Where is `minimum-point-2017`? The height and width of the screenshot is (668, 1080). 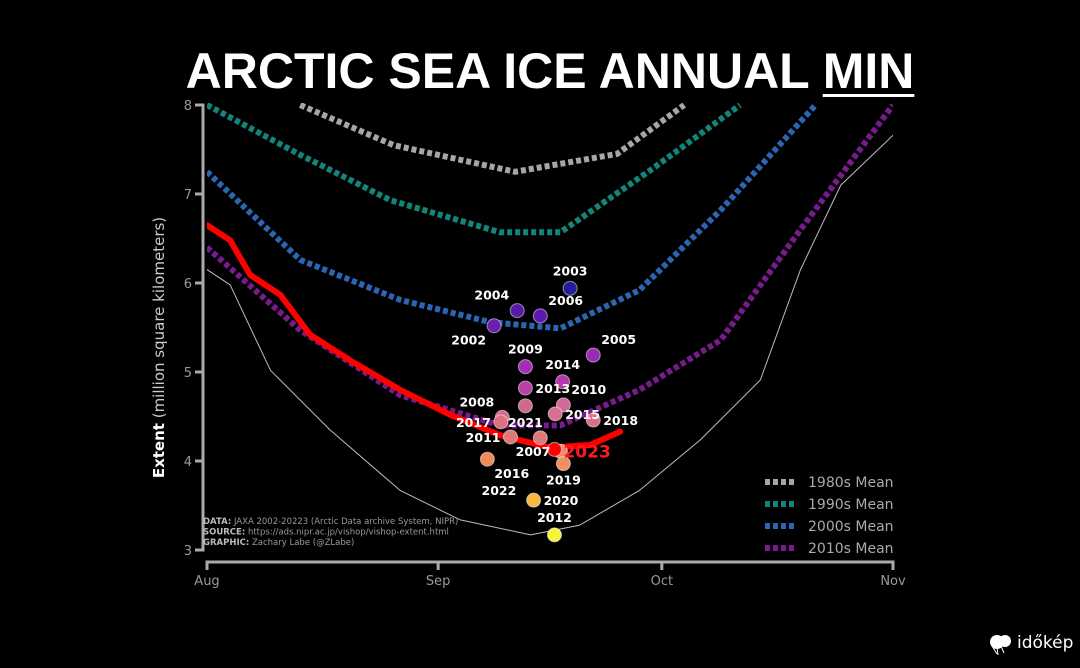 minimum-point-2017 is located at coordinates (501, 422).